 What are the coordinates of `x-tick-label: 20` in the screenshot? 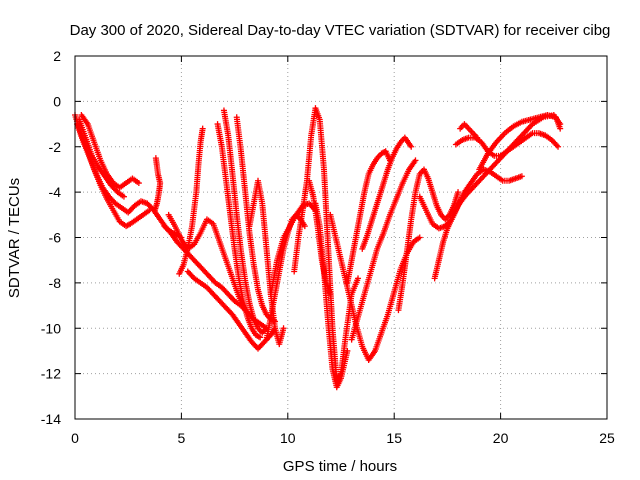 It's located at (501, 438).